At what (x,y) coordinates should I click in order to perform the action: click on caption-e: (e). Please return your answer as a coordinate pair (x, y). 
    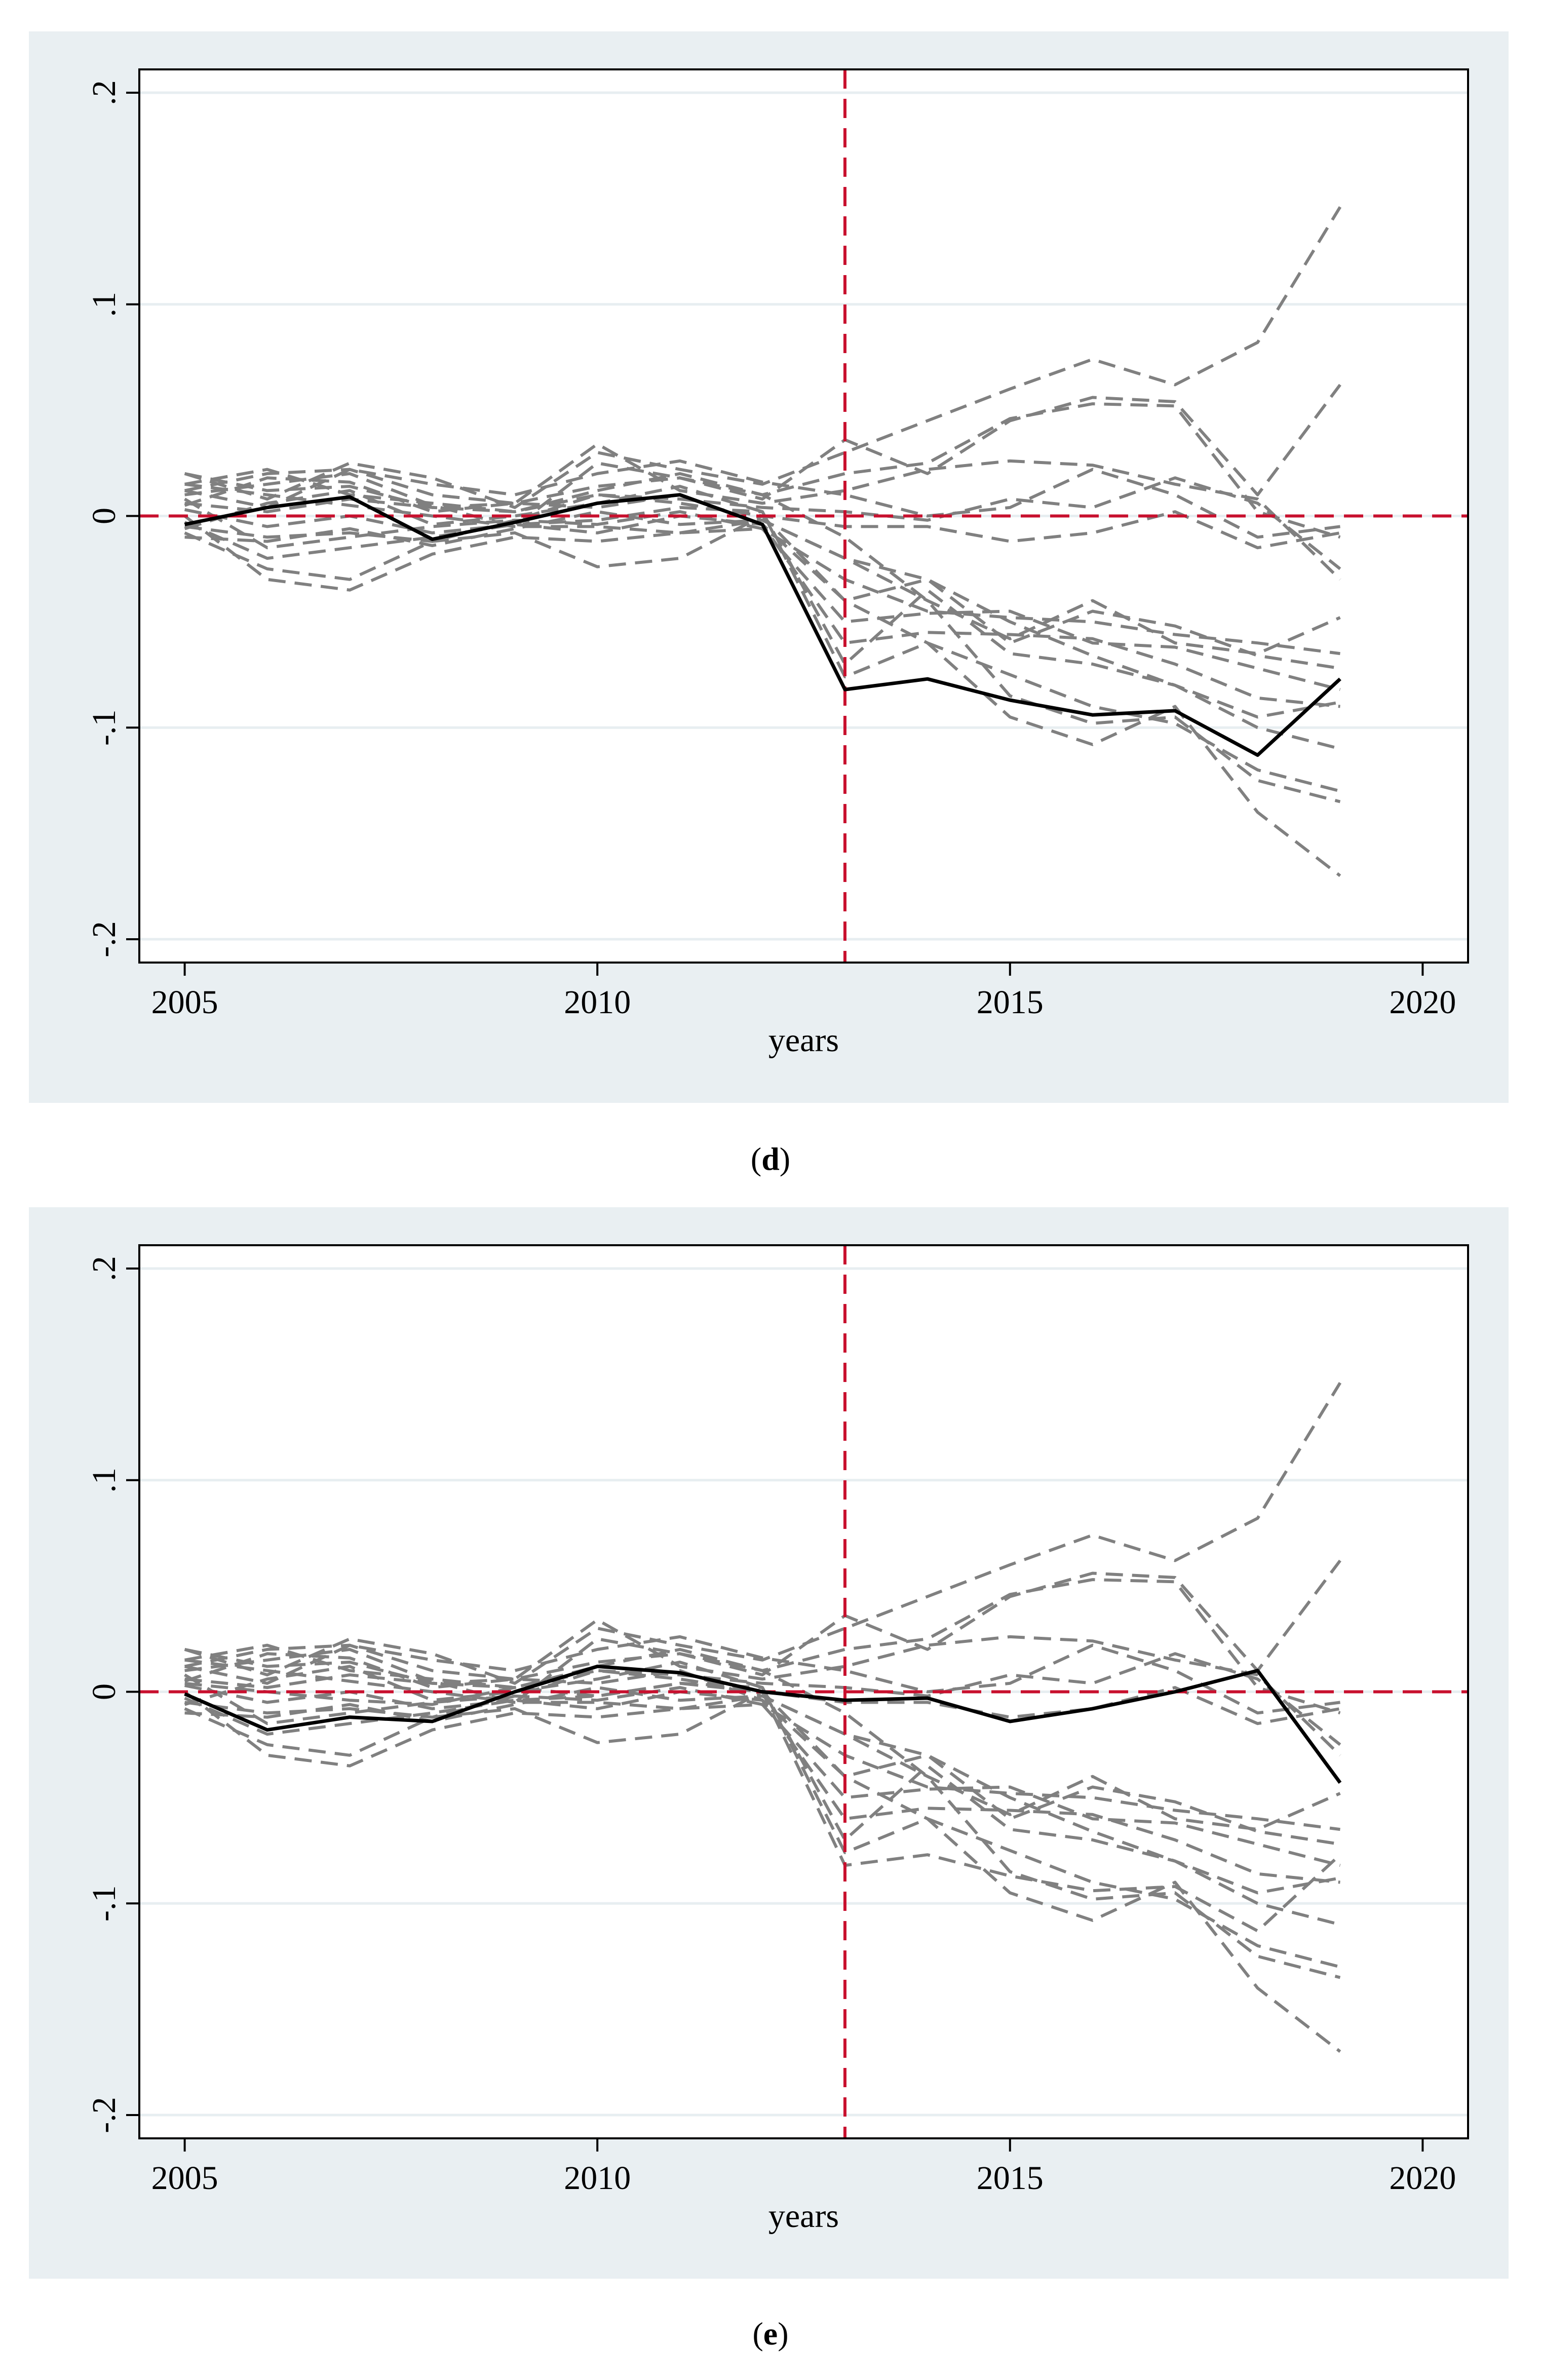
    Looking at the image, I should click on (770, 2334).